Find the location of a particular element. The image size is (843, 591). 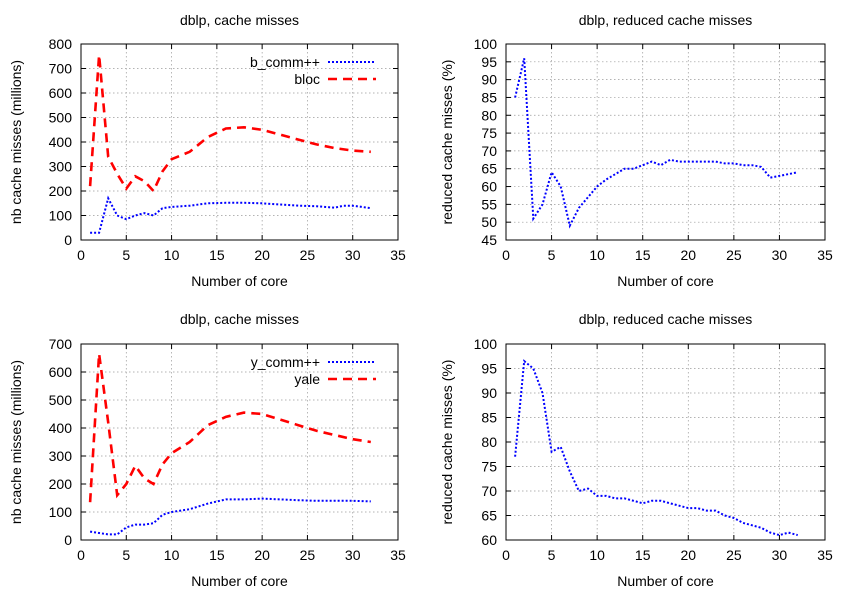

legend-label: b_comm++ is located at coordinates (285, 62).